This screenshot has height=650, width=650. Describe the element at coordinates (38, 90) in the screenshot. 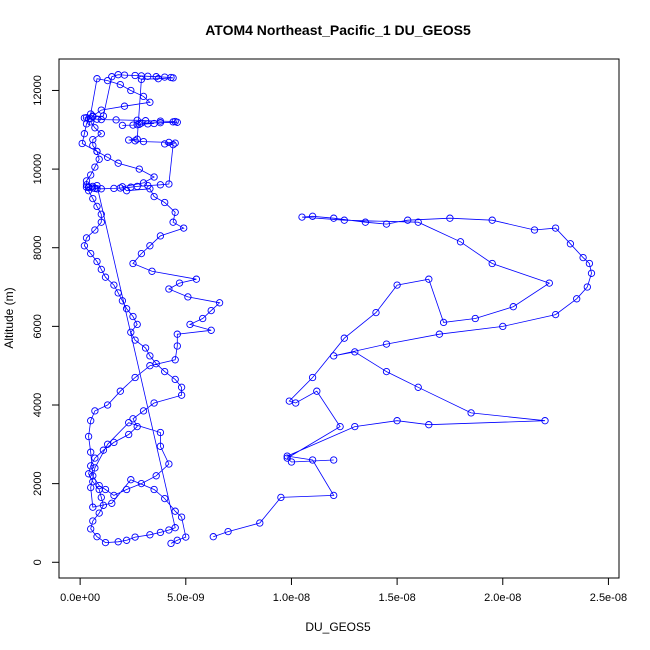

I see `y-tick-label: 12000` at that location.